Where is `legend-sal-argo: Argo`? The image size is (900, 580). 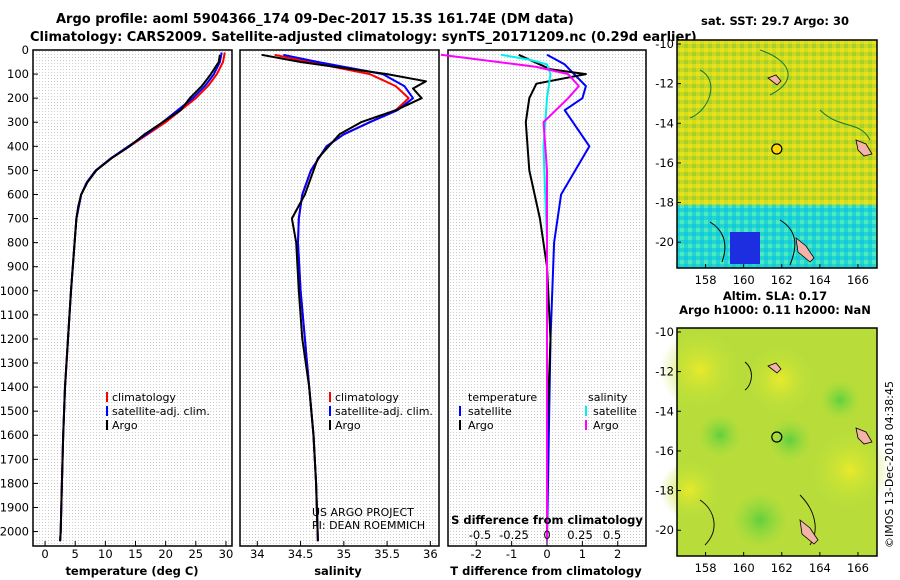 legend-sal-argo: Argo is located at coordinates (606, 425).